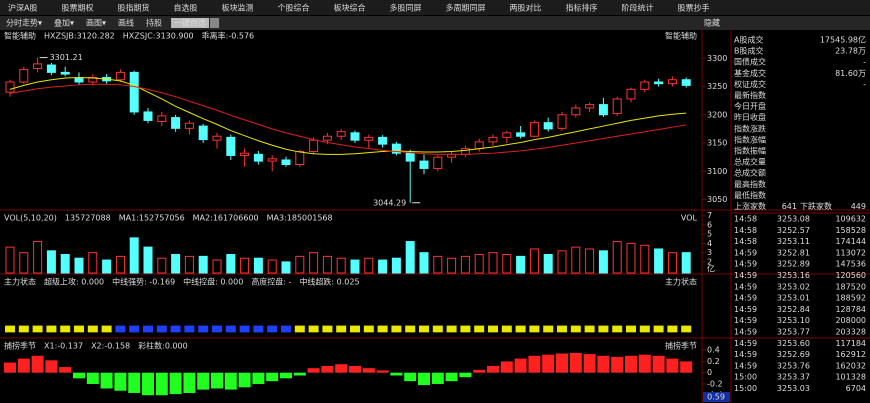 The image size is (870, 403). What do you see at coordinates (858, 206) in the screenshot?
I see `quote-value: 449` at bounding box center [858, 206].